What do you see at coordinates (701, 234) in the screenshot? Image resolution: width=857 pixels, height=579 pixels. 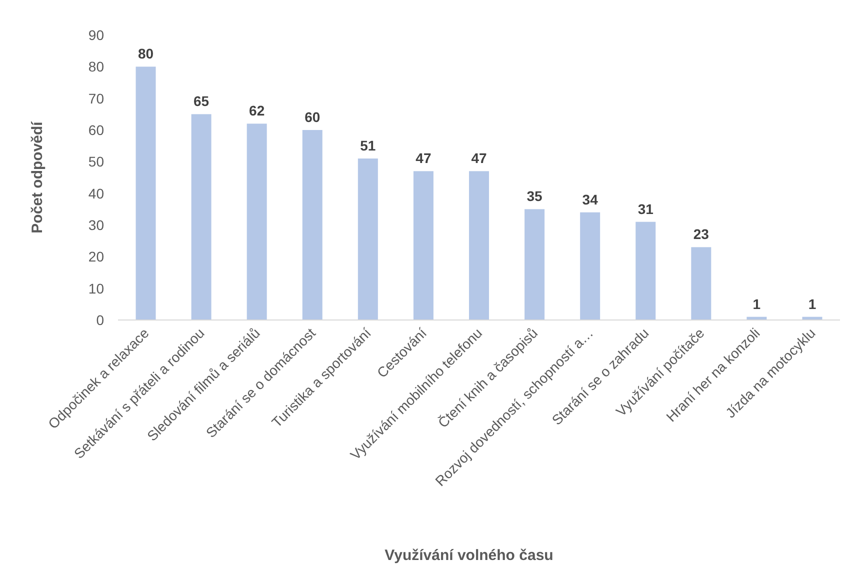 I see `data-label: 23` at bounding box center [701, 234].